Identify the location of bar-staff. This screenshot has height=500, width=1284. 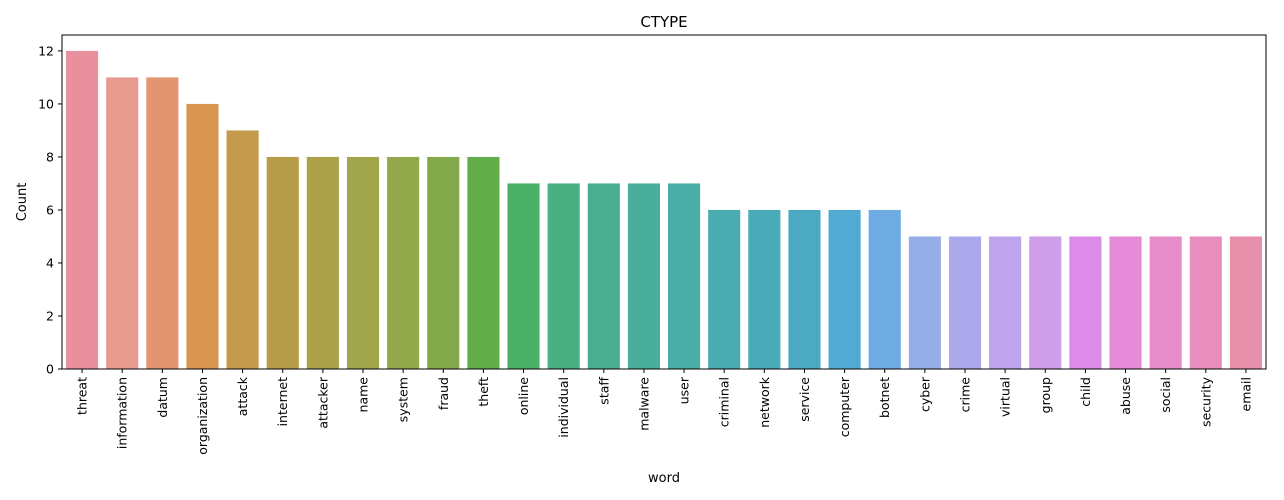
(603, 276).